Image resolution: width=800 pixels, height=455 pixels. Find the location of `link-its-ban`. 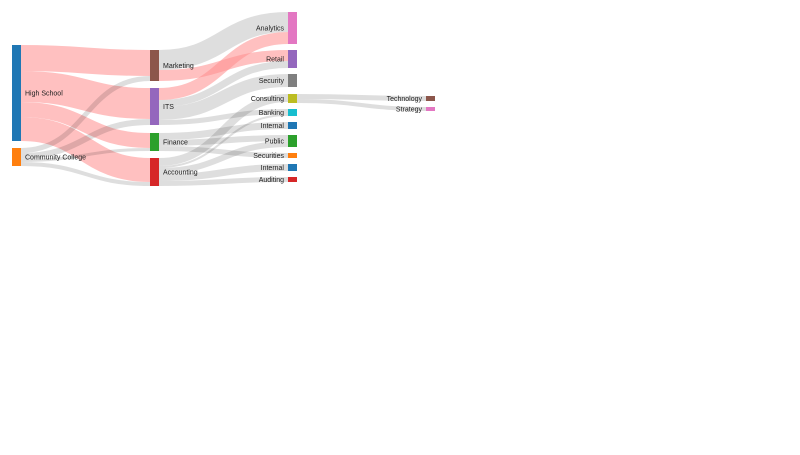

link-its-ban is located at coordinates (223, 117).